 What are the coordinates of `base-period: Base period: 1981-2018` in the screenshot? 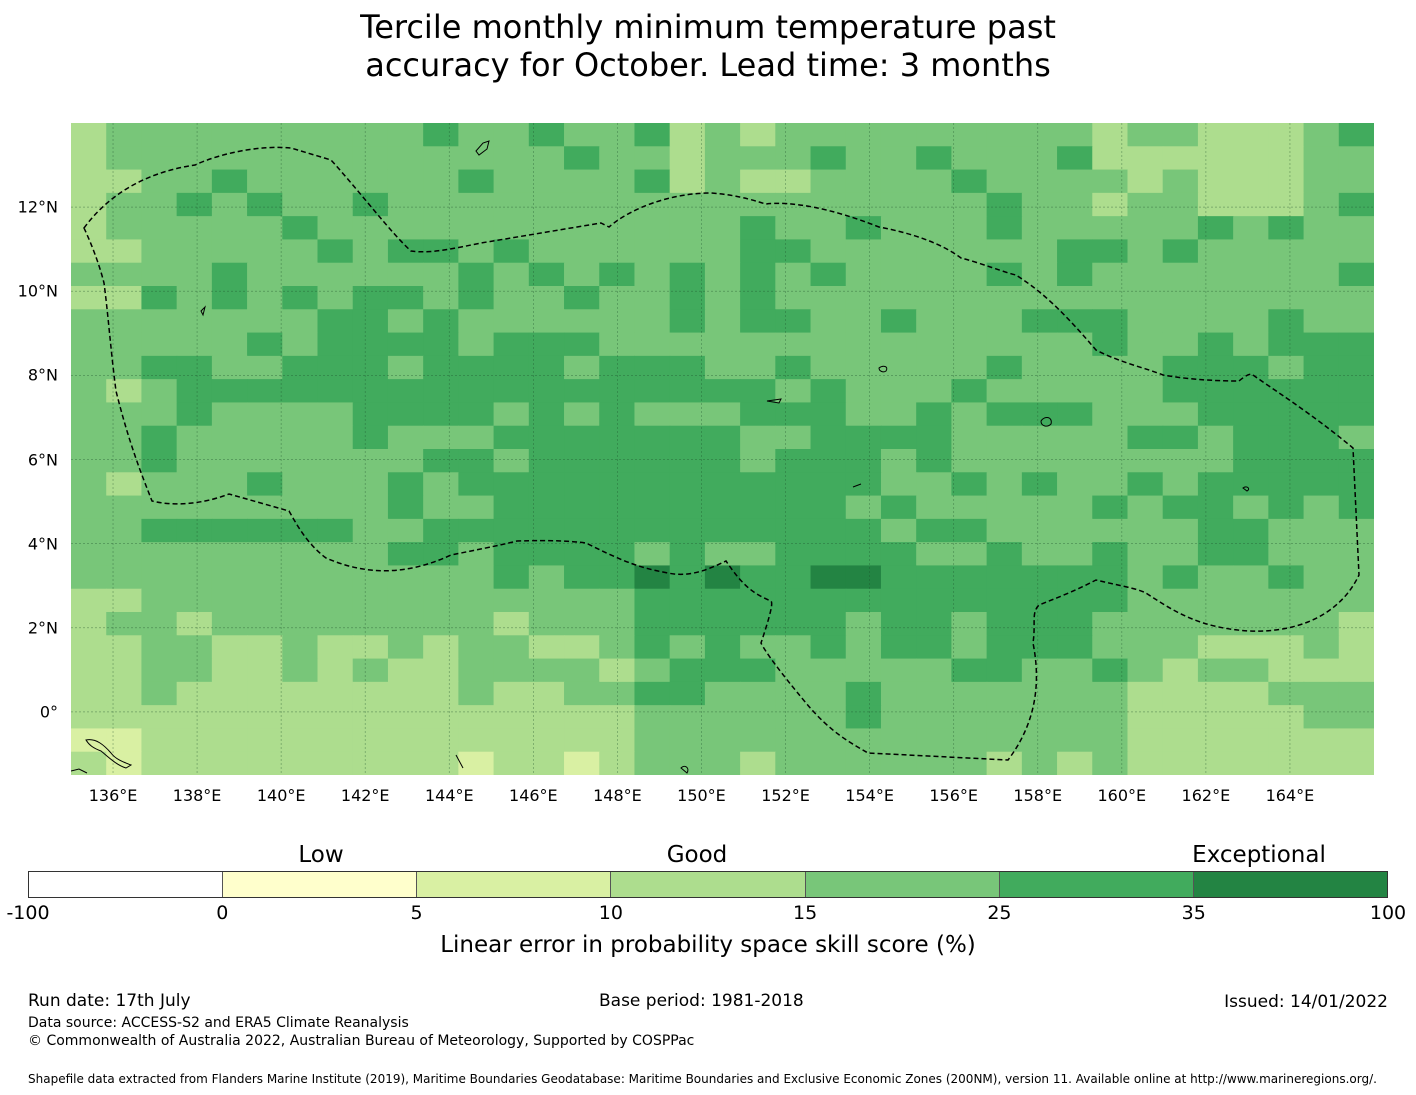 It's located at (701, 1001).